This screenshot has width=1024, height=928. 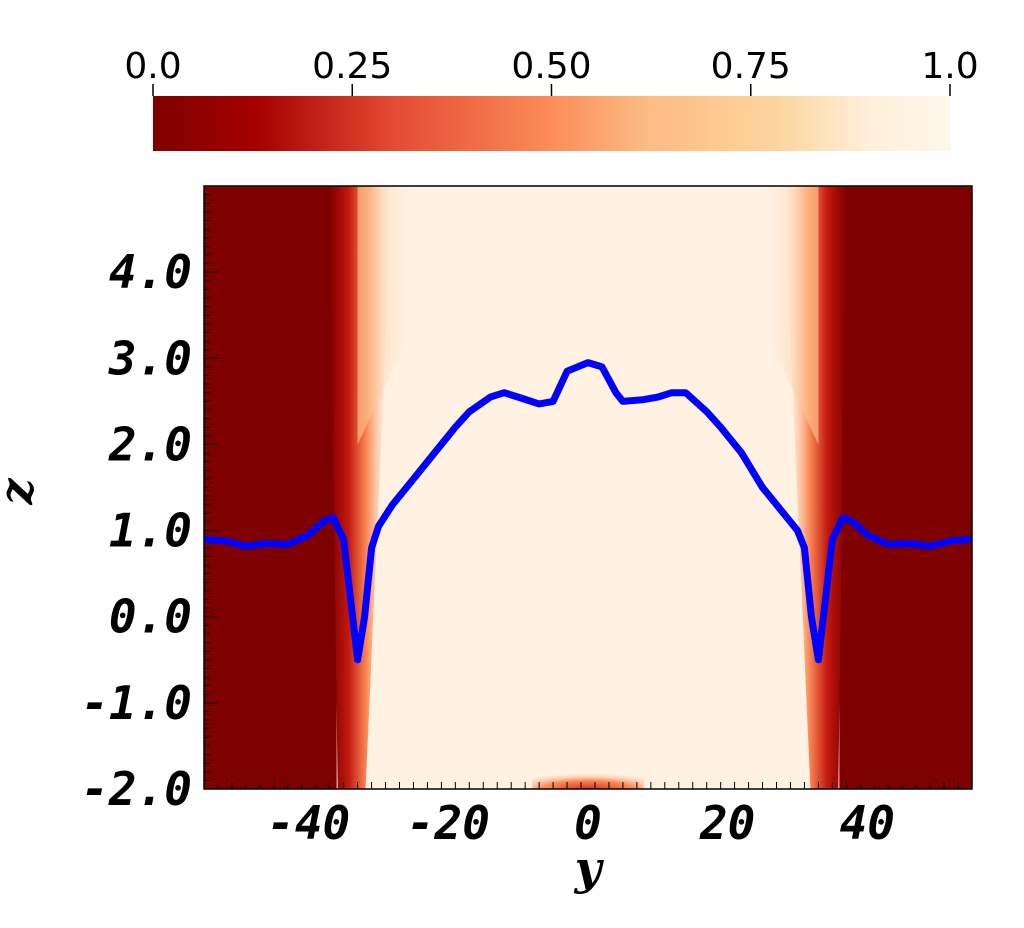 I want to click on colorbar-gradient, so click(x=551, y=123).